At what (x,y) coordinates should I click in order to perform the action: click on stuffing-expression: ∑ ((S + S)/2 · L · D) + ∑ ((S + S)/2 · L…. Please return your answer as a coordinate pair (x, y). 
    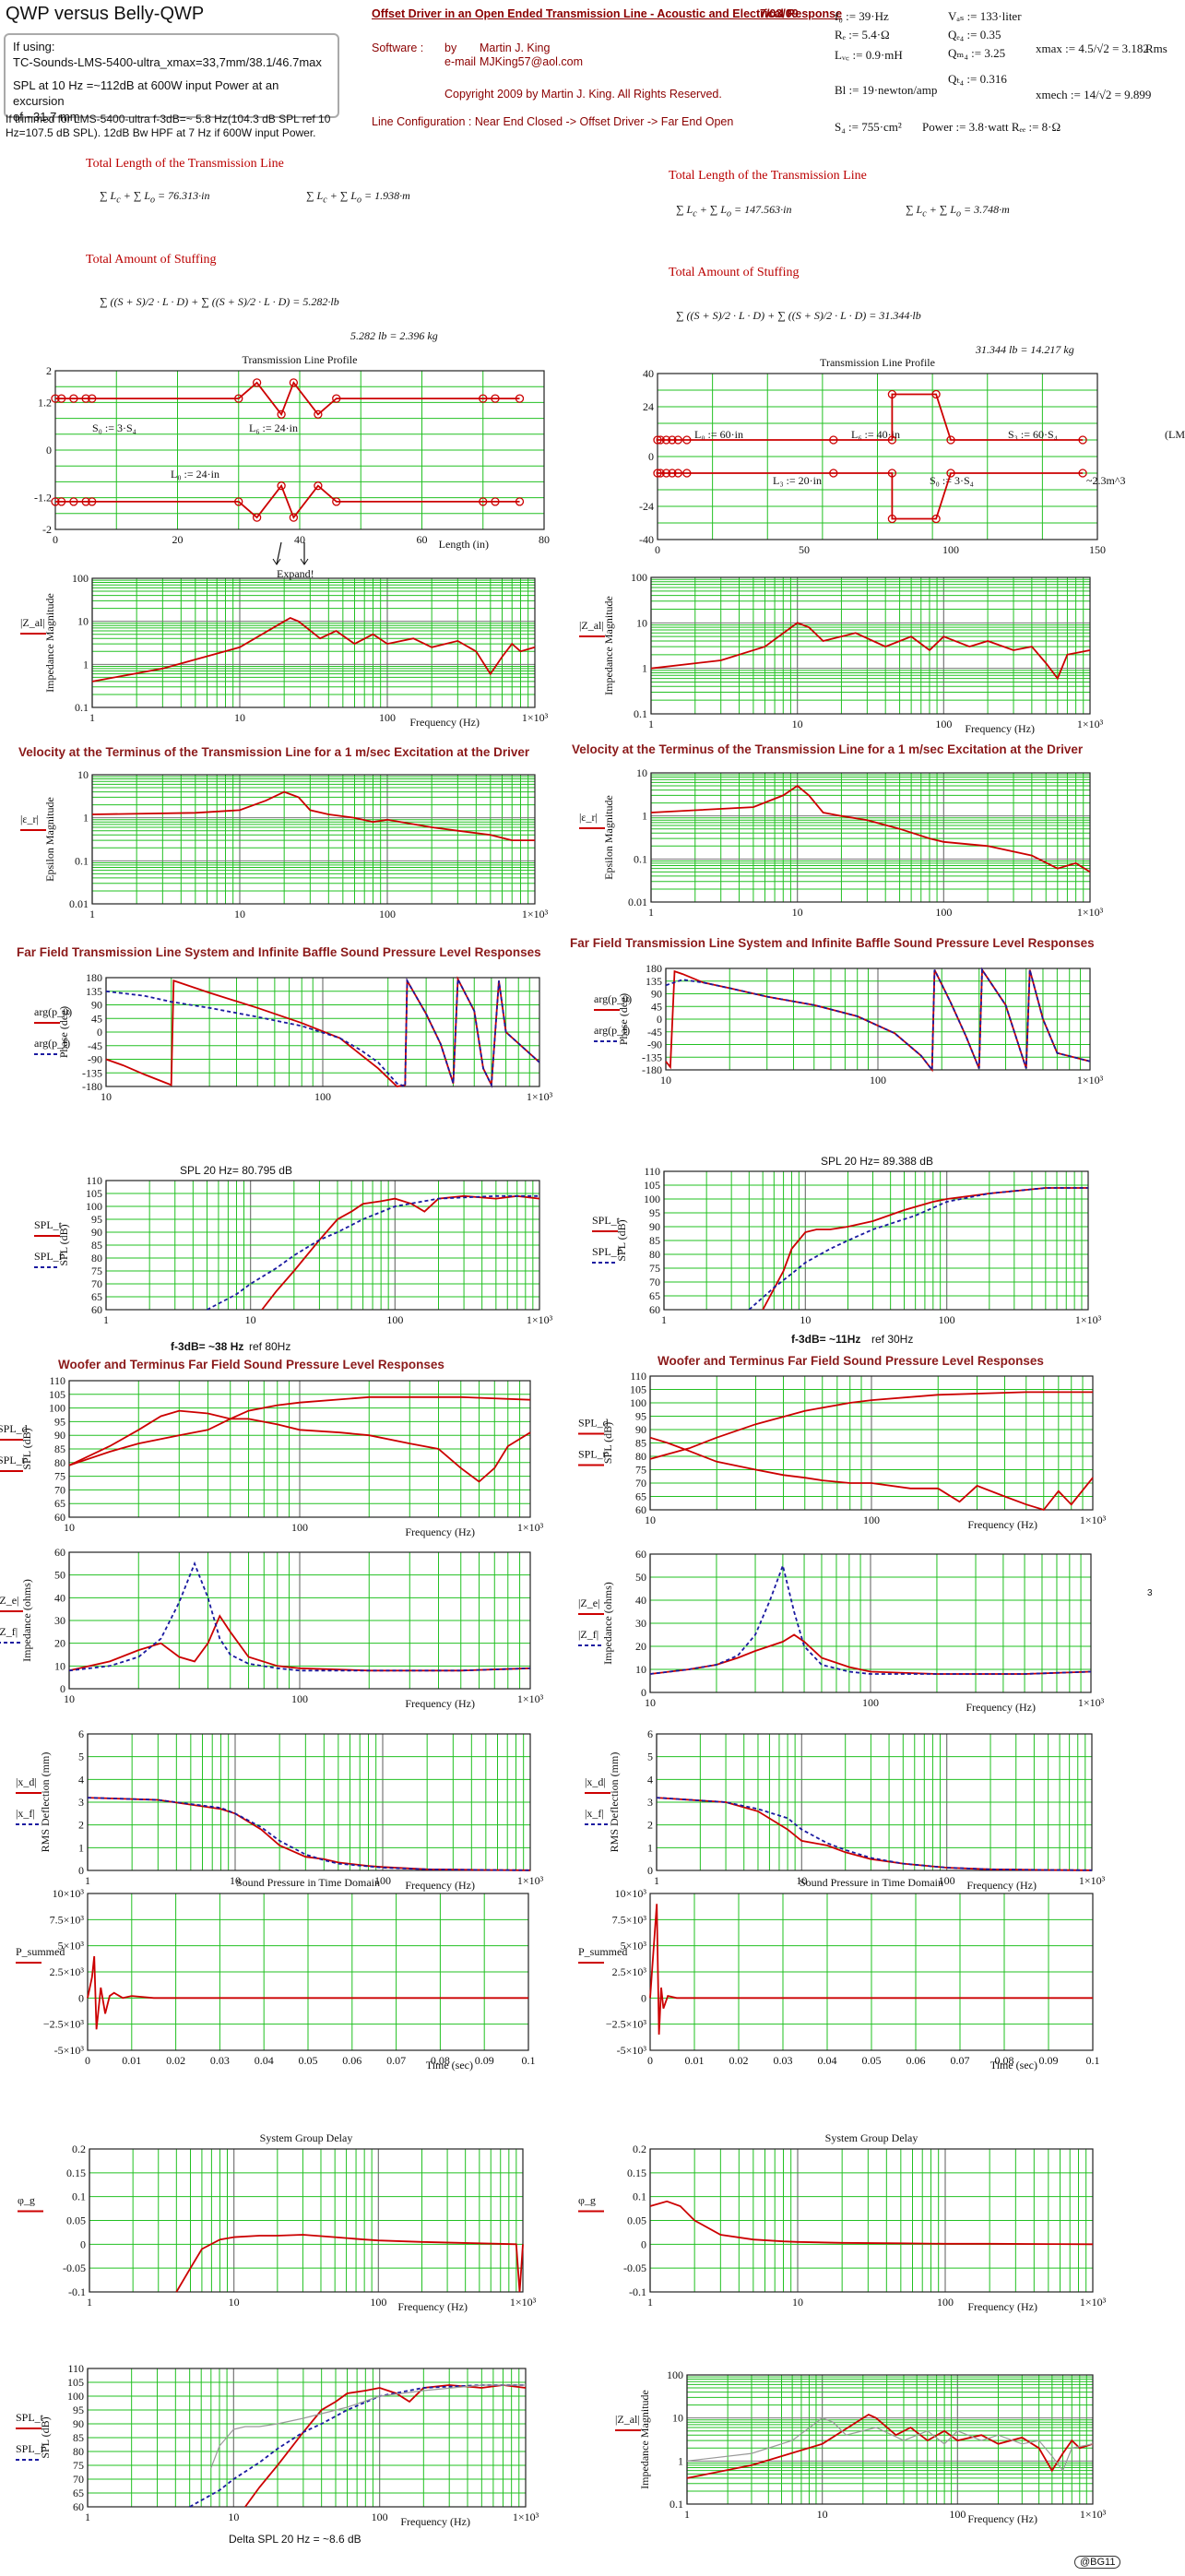
    Looking at the image, I should click on (773, 315).